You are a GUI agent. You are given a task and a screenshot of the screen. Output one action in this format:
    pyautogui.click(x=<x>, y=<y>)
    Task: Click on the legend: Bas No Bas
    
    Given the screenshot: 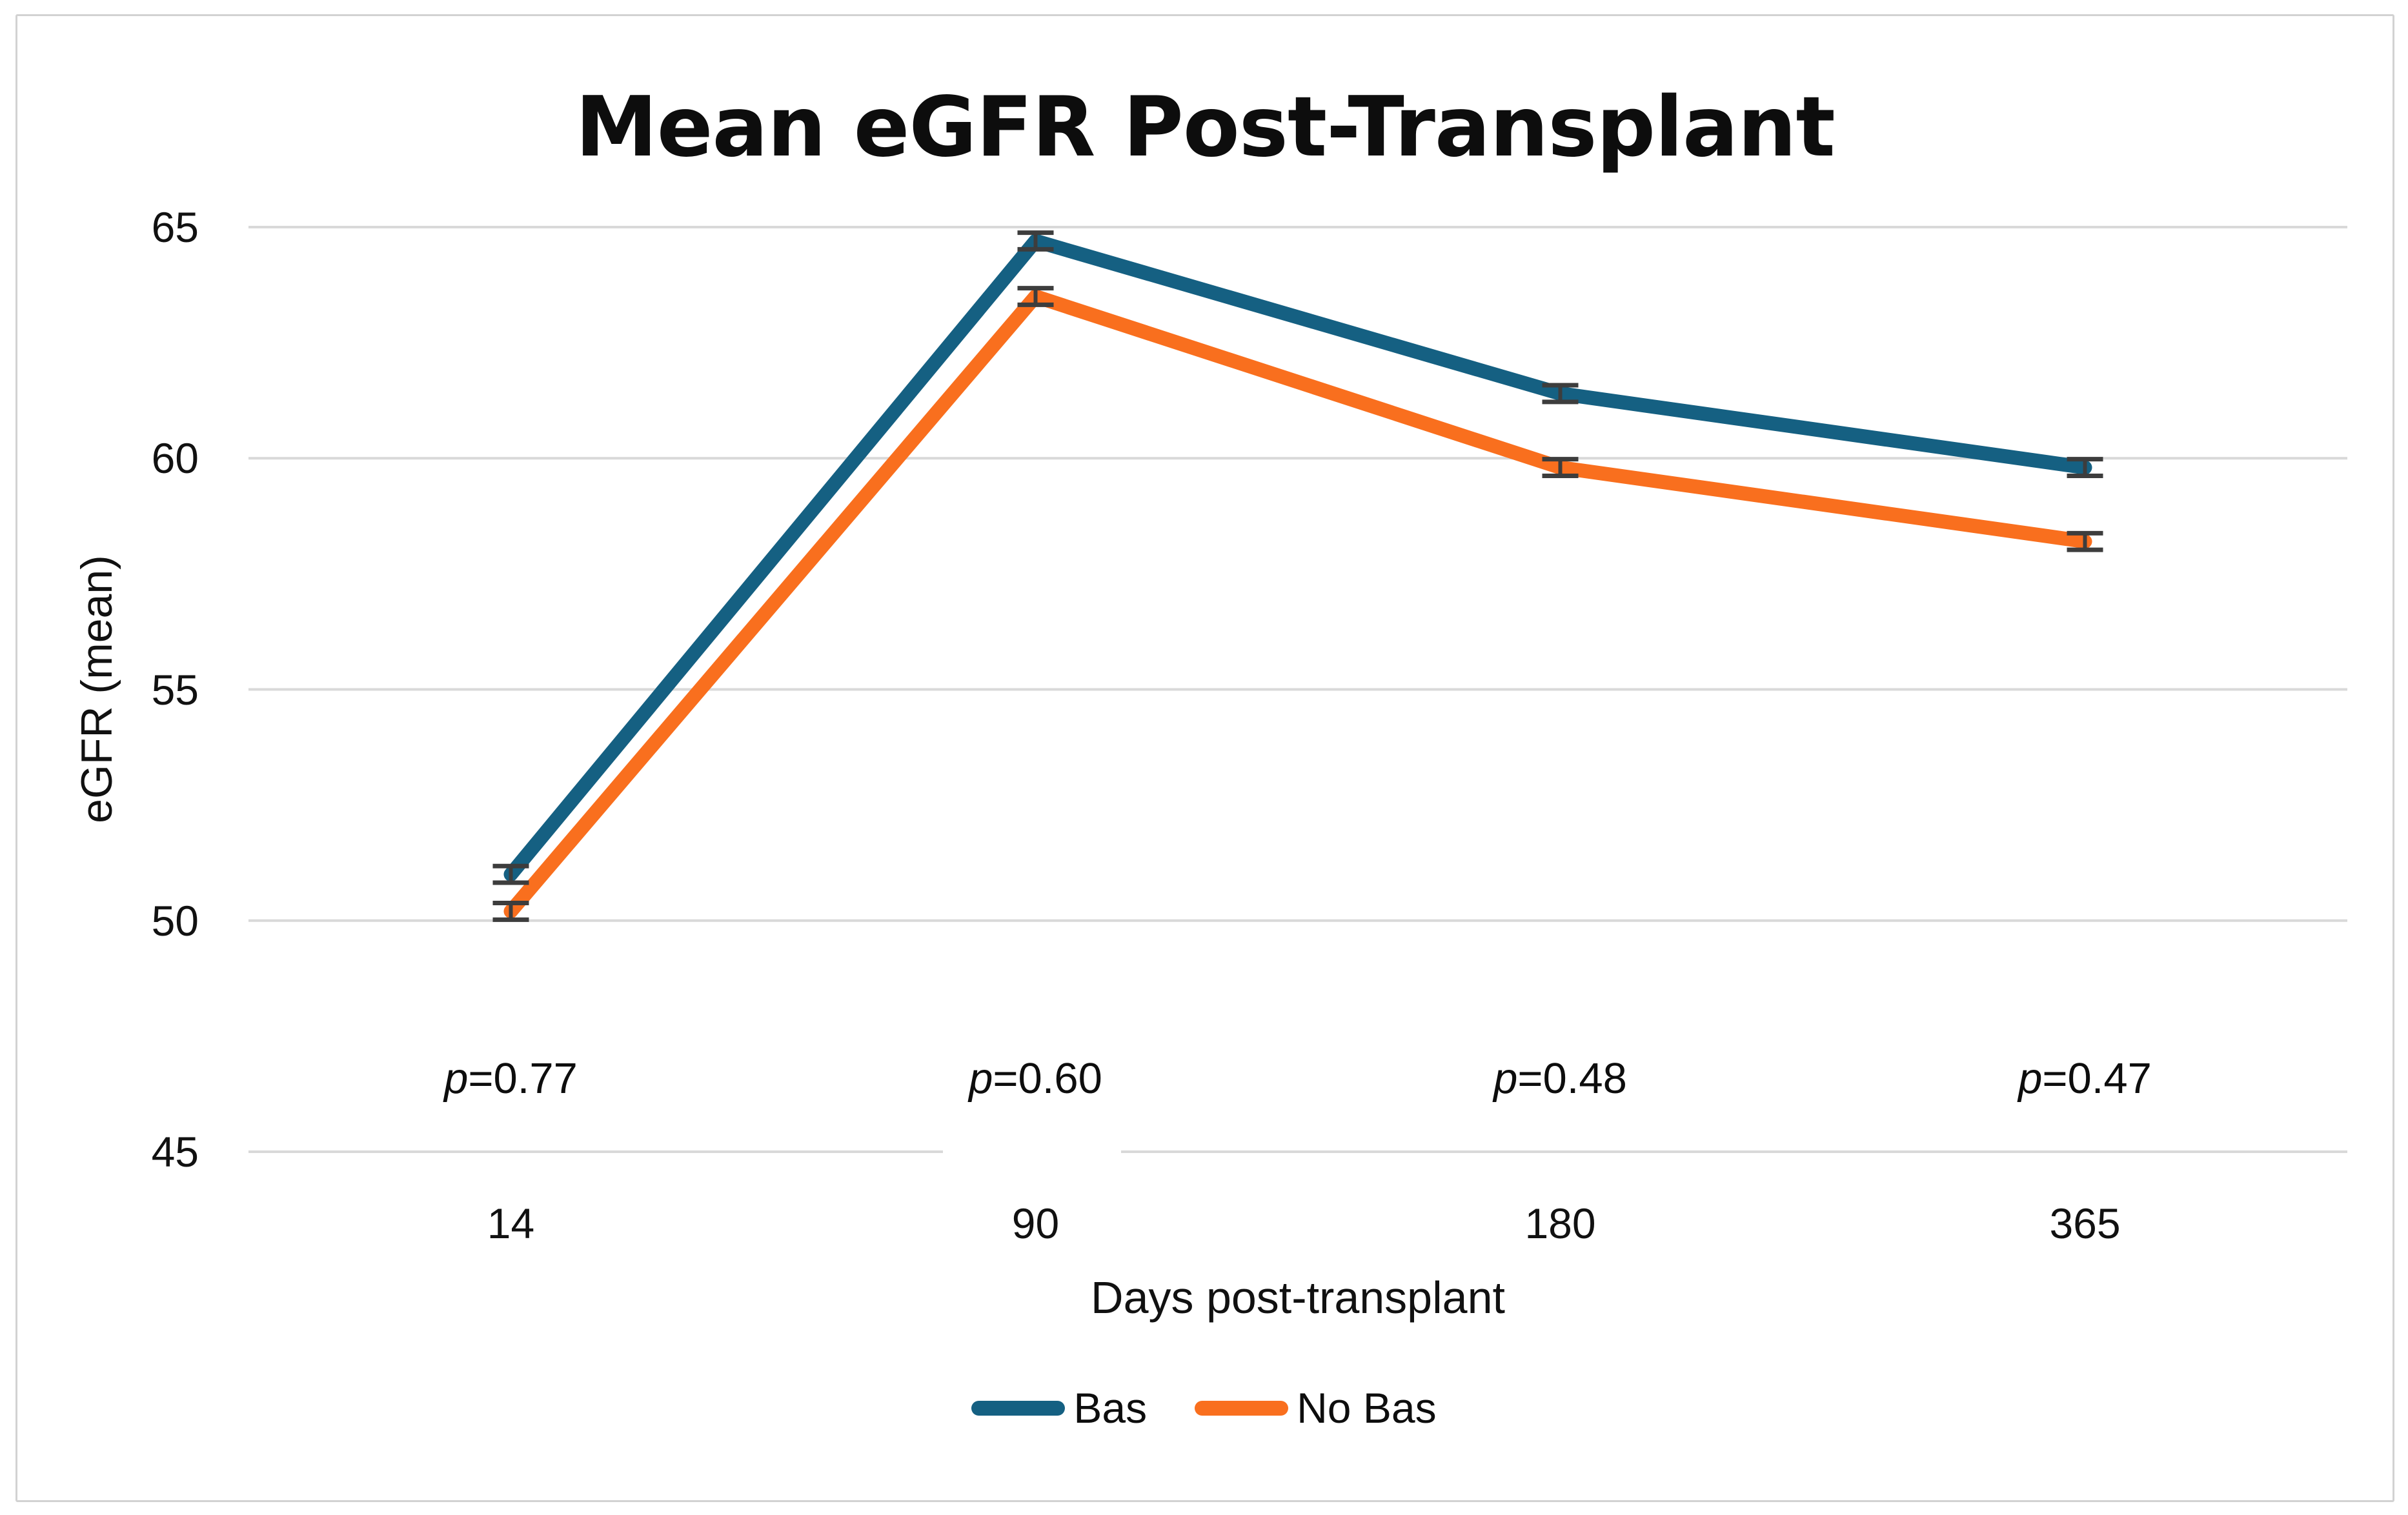 What is the action you would take?
    pyautogui.click(x=1204, y=1408)
    